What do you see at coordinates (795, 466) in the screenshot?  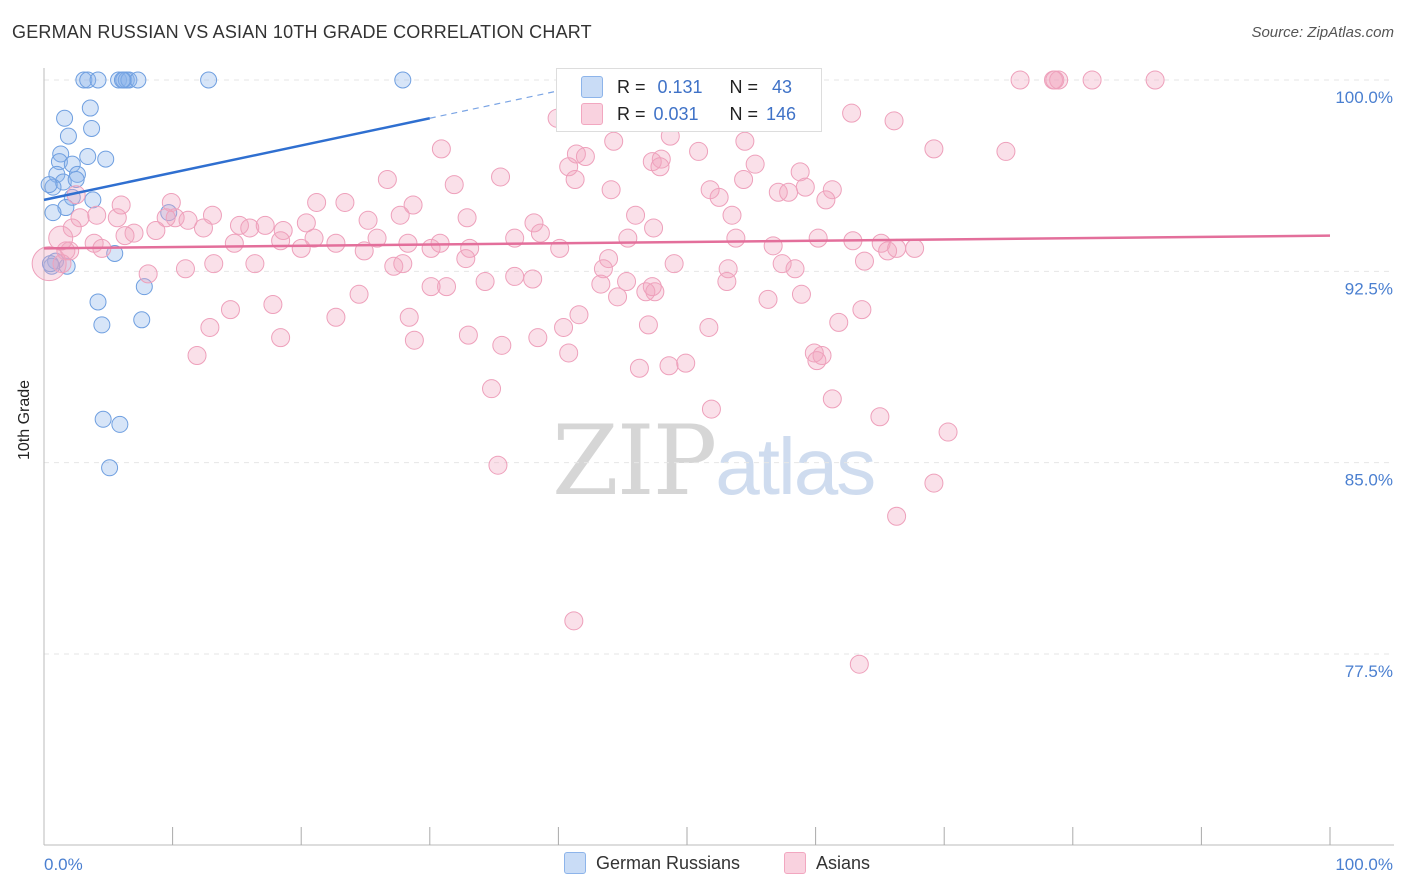 I see `watermark-atlas: atlas` at bounding box center [795, 466].